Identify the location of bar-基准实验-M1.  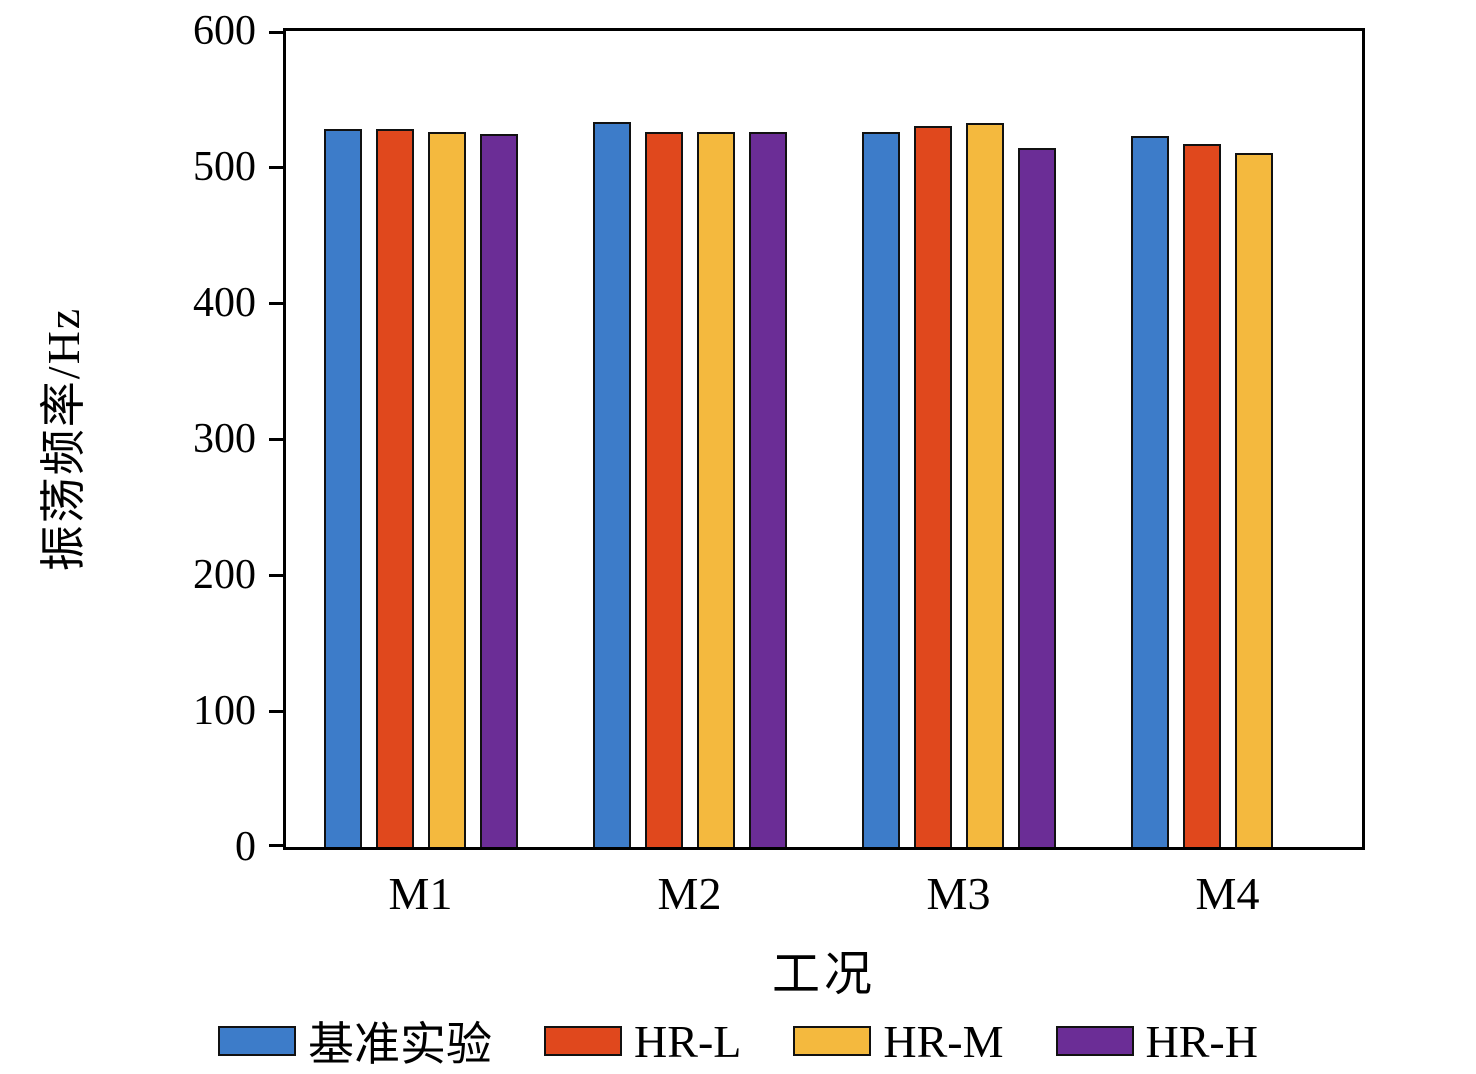
(342, 487).